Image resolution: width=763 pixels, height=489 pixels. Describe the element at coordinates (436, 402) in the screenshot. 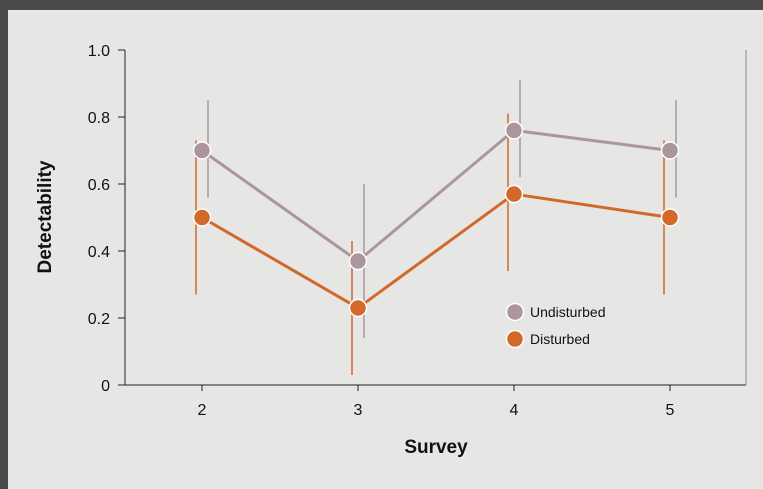

I see `x-ticks: 2 3 4 5` at that location.